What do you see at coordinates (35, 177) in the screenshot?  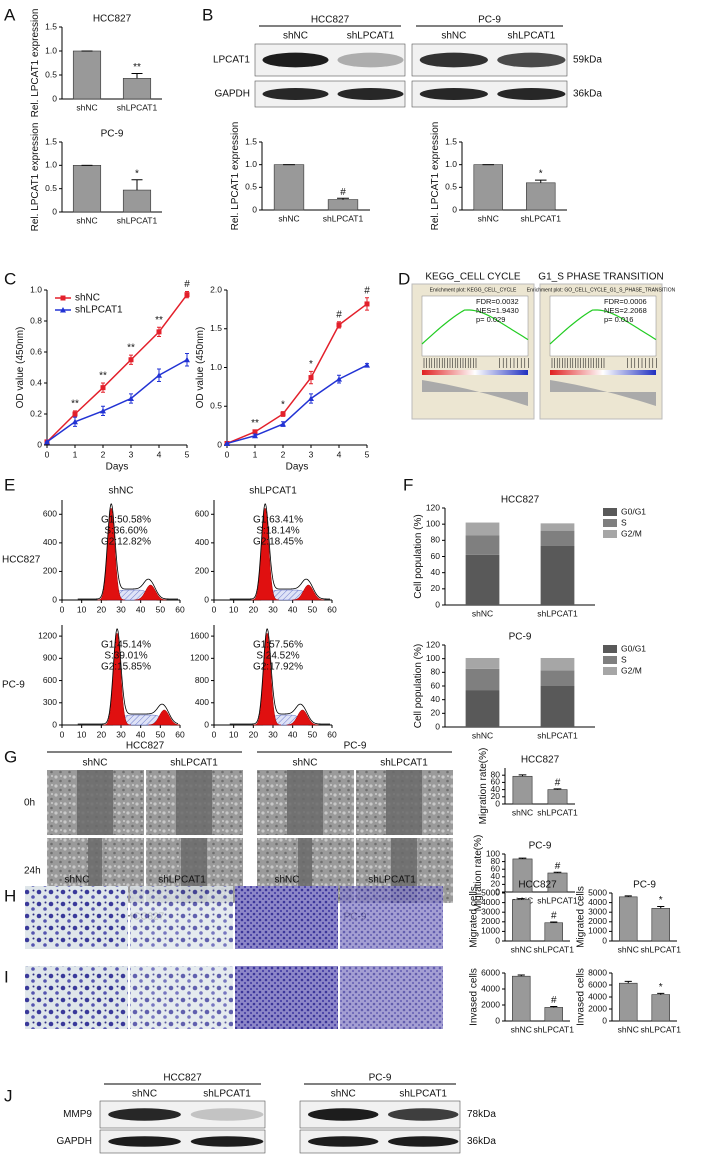 I see `y-axis-label: Rel. LPCAT1 expression` at bounding box center [35, 177].